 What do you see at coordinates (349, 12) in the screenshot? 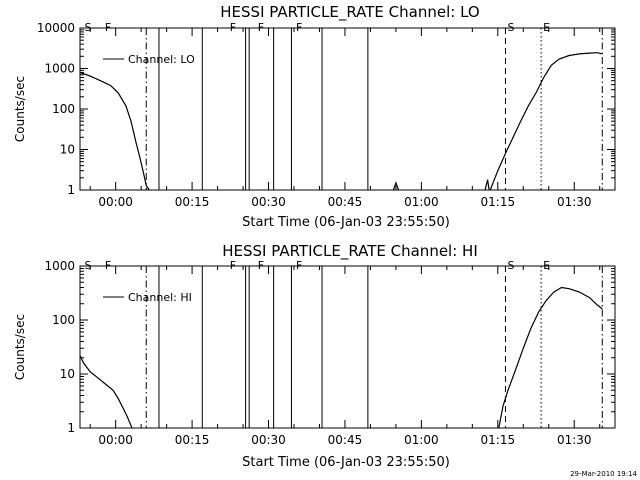
I see `chart-title: HESSI PARTICLE_RATE Channel: LO` at bounding box center [349, 12].